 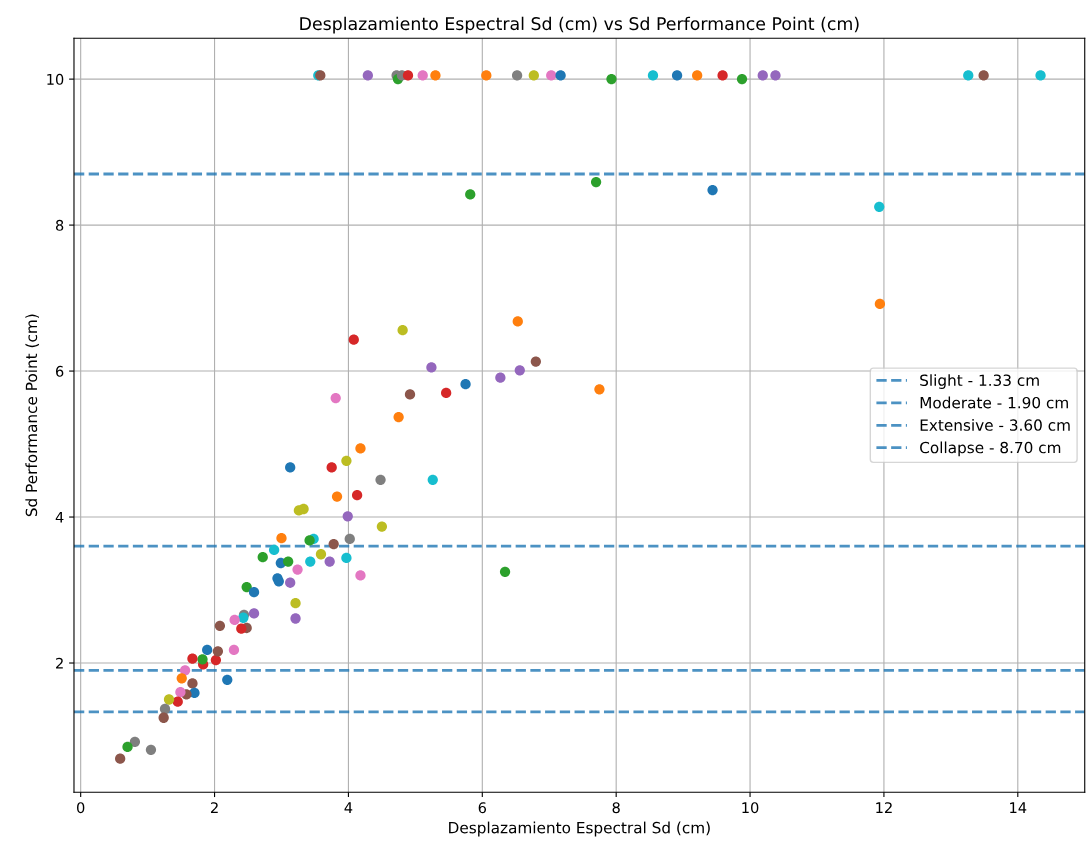 I want to click on x-tick-label: 6, so click(x=482, y=808).